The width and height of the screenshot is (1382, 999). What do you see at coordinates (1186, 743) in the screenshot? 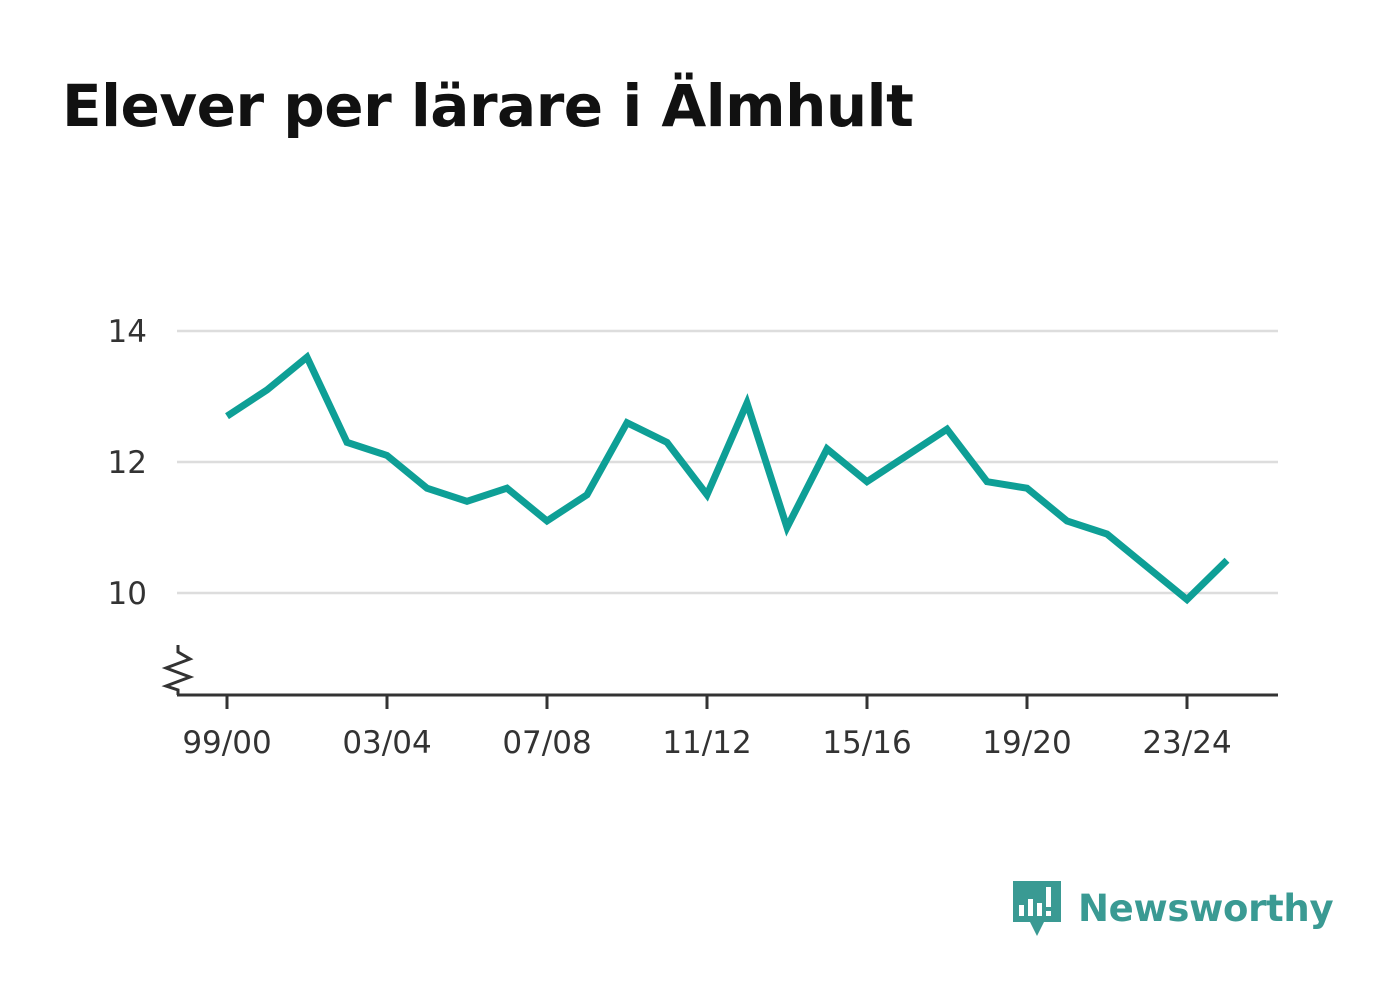
I see `x-tick-label: 23/24` at bounding box center [1186, 743].